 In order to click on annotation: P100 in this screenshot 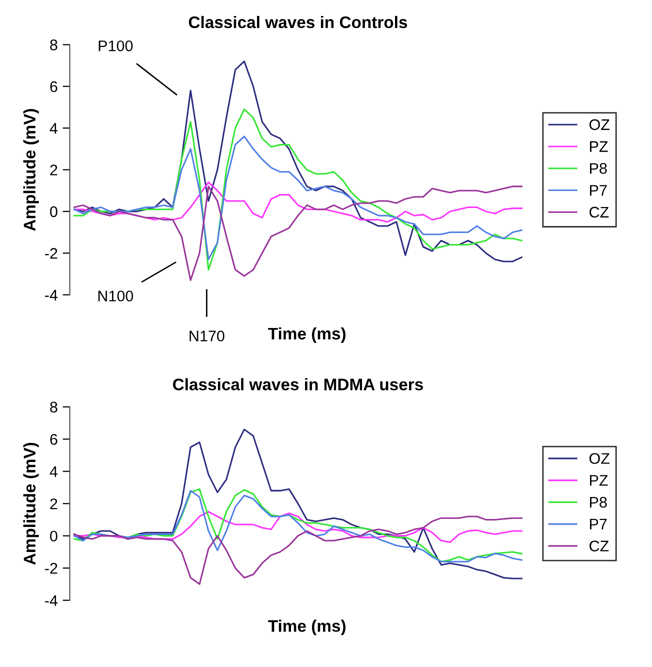, I will do `click(115, 46)`.